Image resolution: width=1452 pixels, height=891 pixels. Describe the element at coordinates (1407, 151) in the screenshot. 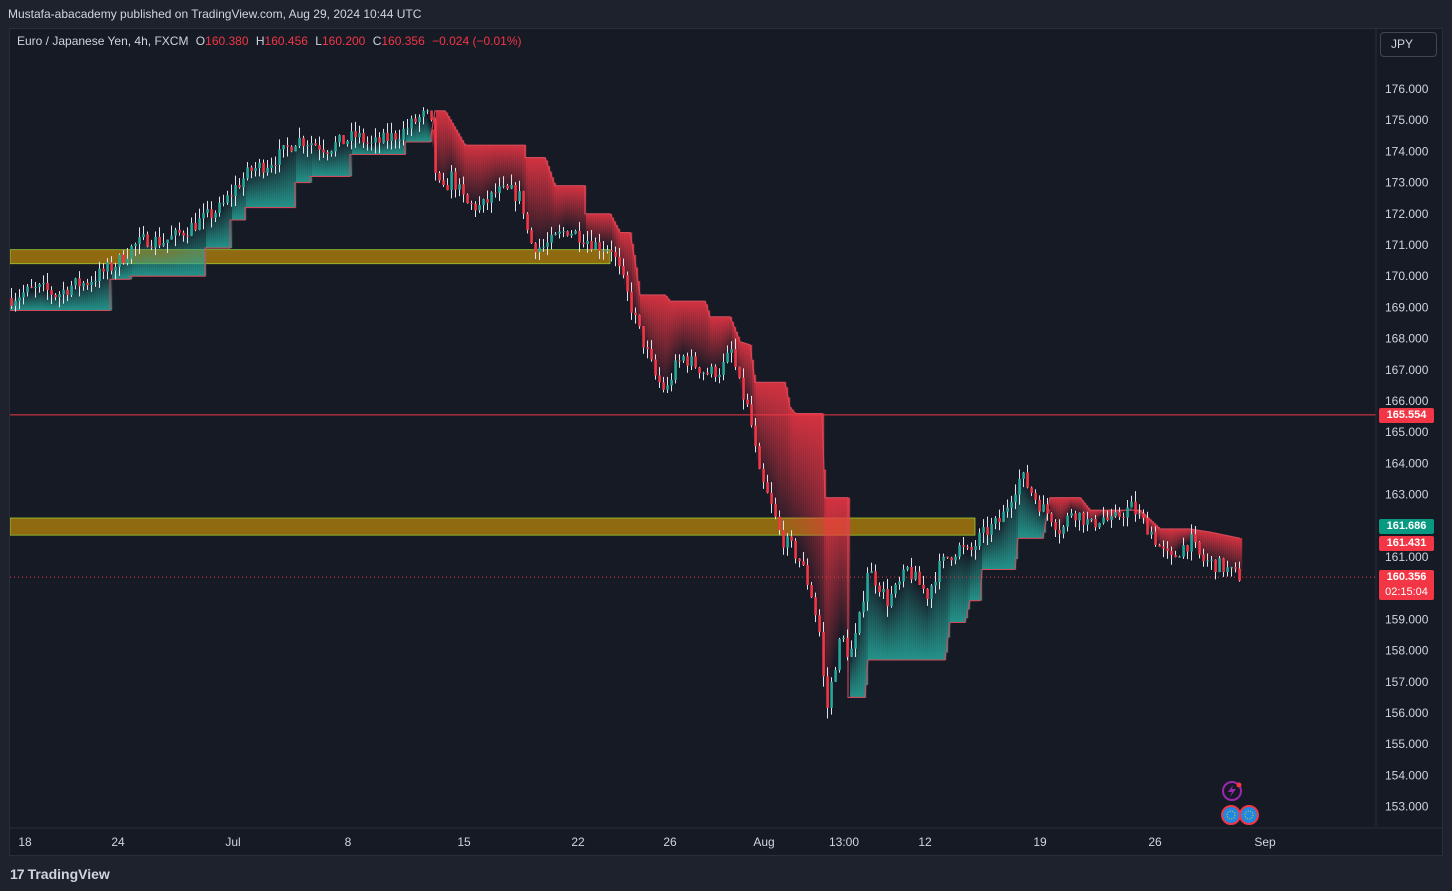

I see `price-tick-label: 174.000` at that location.